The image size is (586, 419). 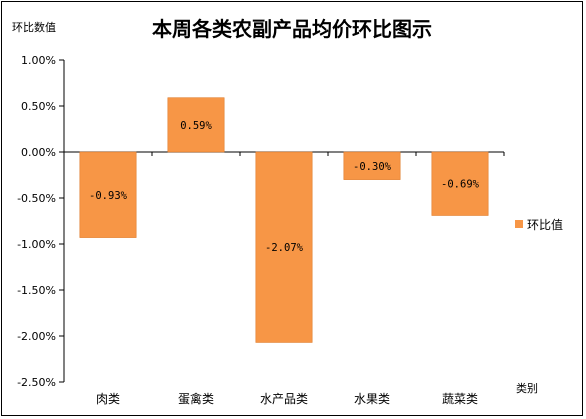 I want to click on y-tick-label: -0.50%, so click(x=36, y=198).